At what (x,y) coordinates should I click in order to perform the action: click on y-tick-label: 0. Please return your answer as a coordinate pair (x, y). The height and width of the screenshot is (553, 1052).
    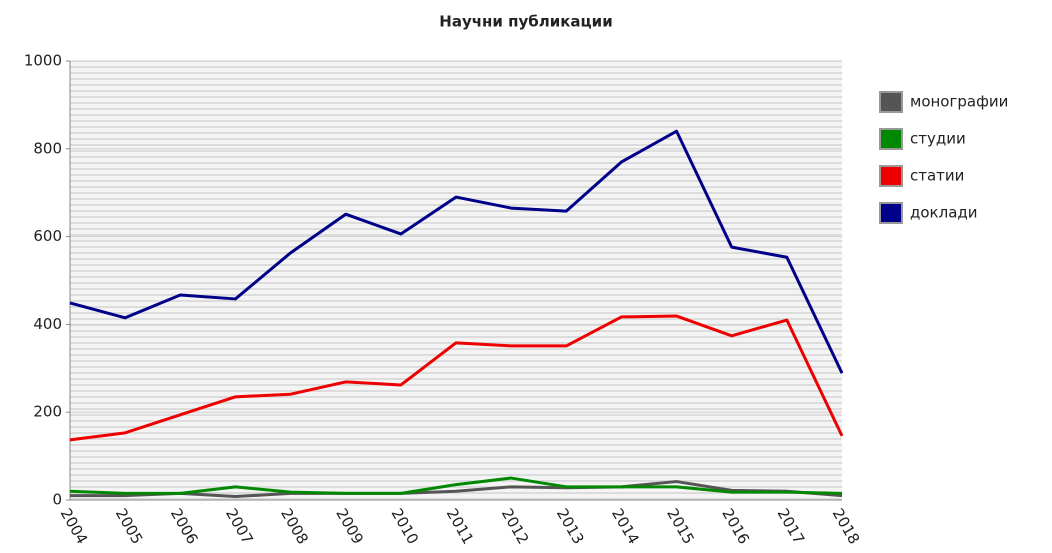
    Looking at the image, I should click on (57, 500).